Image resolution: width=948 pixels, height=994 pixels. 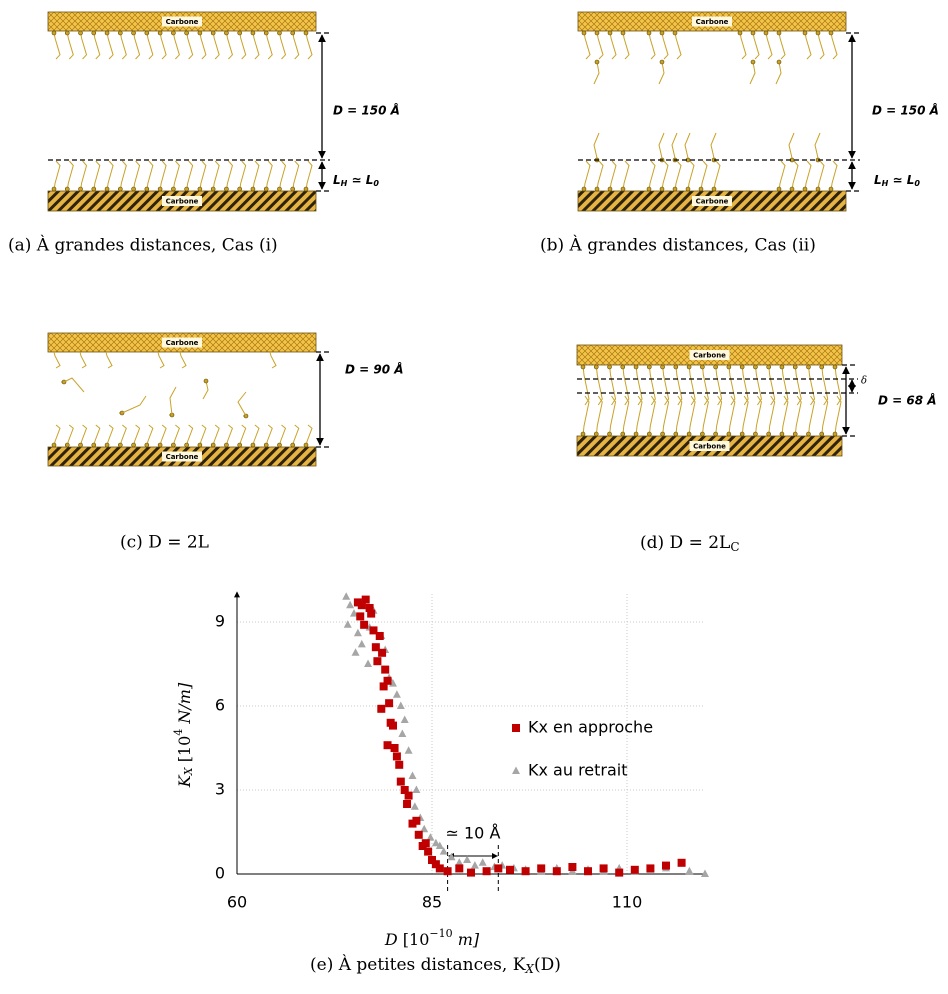 I want to click on caption-part: (d) D = 2L, so click(x=685, y=543).